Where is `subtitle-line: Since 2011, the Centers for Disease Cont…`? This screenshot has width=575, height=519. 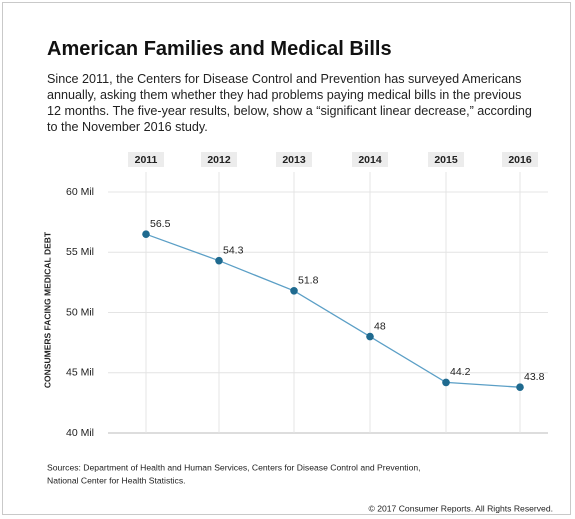 subtitle-line: Since 2011, the Centers for Disease Cont… is located at coordinates (284, 79).